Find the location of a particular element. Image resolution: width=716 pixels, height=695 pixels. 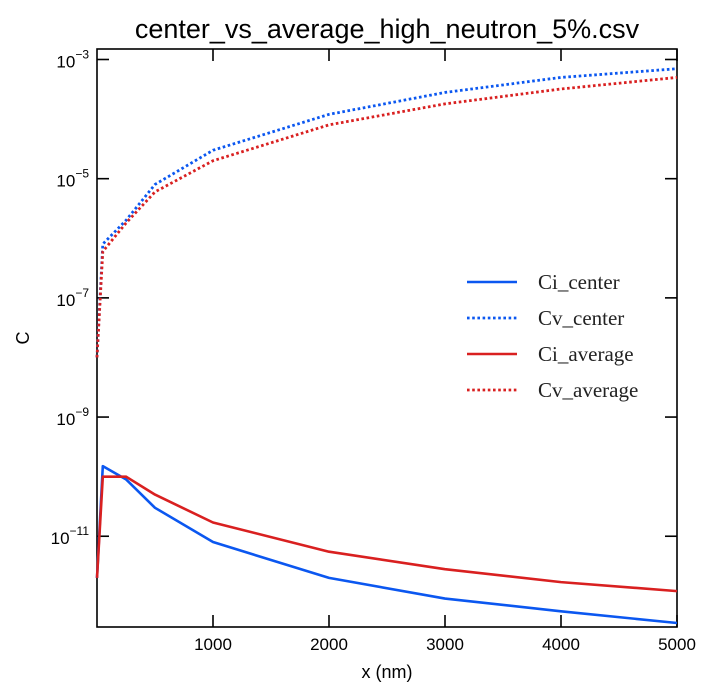

legend-label: Ci_average is located at coordinates (586, 354).